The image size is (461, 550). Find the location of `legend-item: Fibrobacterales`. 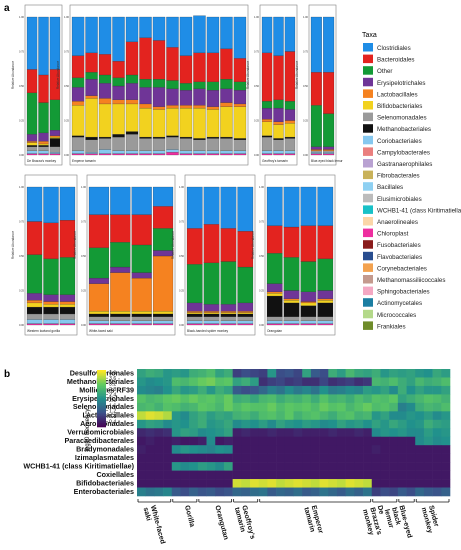

legend-item: Fibrobacterales is located at coordinates (391, 175).